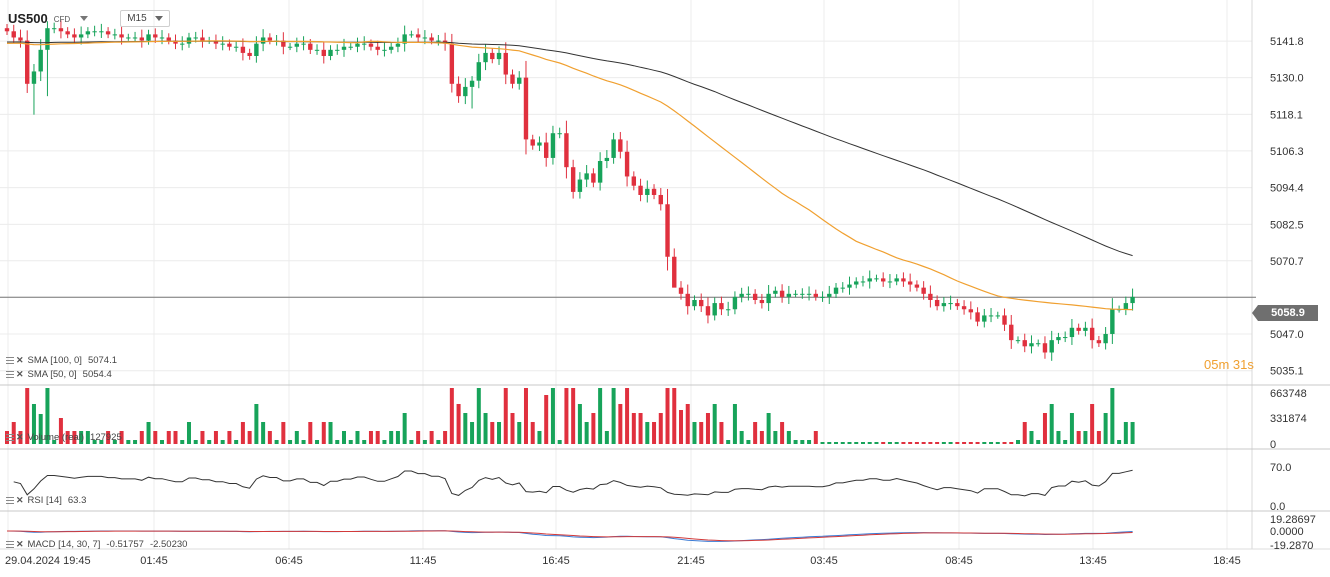 Image resolution: width=1330 pixels, height=577 pixels. Describe the element at coordinates (1287, 79) in the screenshot. I see `price-tick-label: 5130.0` at that location.